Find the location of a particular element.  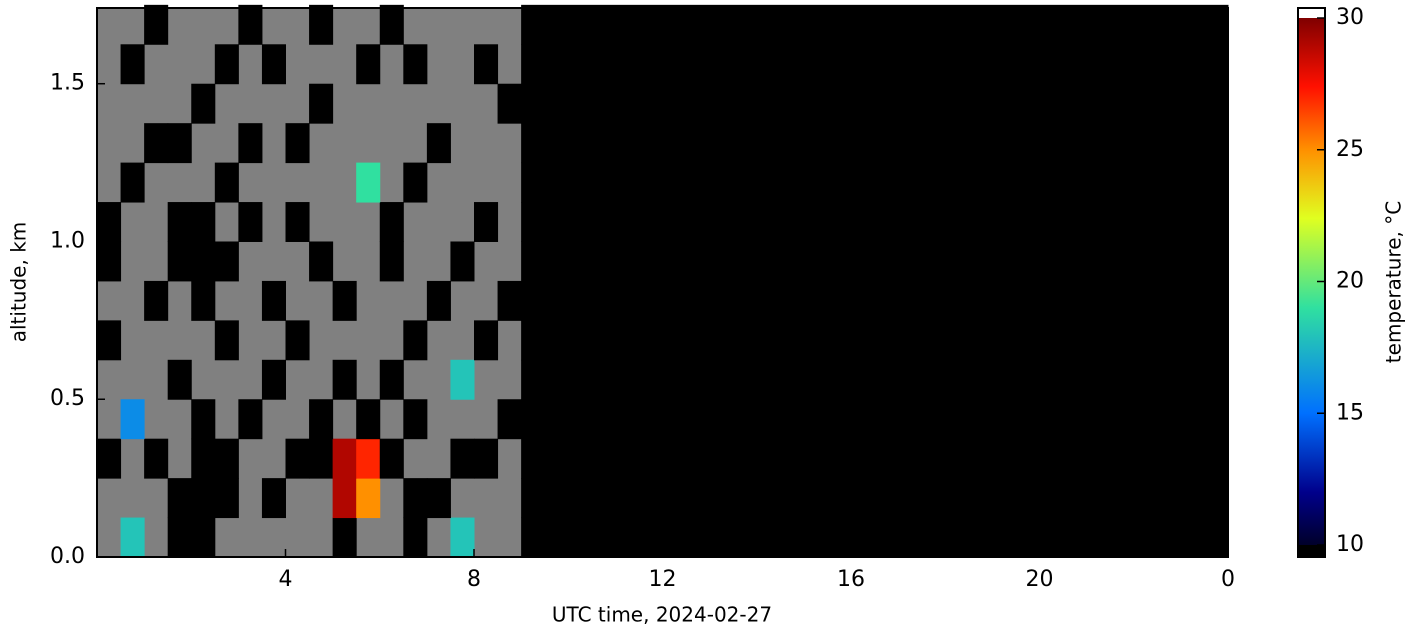

colorbar-tick-label: 15 is located at coordinates (1350, 412).